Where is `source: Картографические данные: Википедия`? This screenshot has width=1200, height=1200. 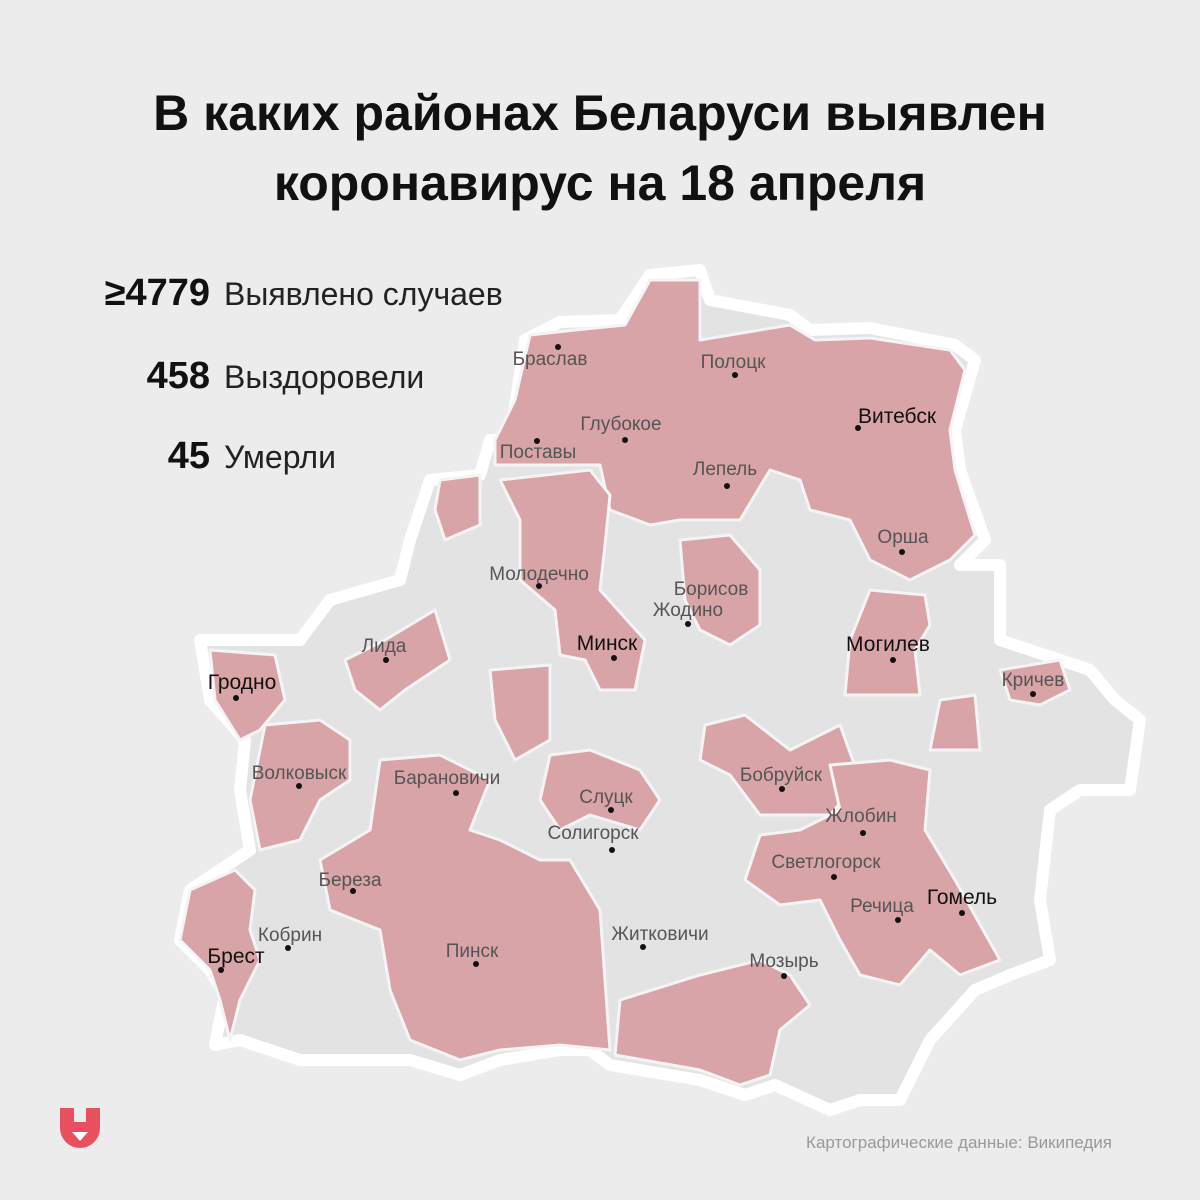
source: Картографические данные: Википедия is located at coordinates (959, 1142).